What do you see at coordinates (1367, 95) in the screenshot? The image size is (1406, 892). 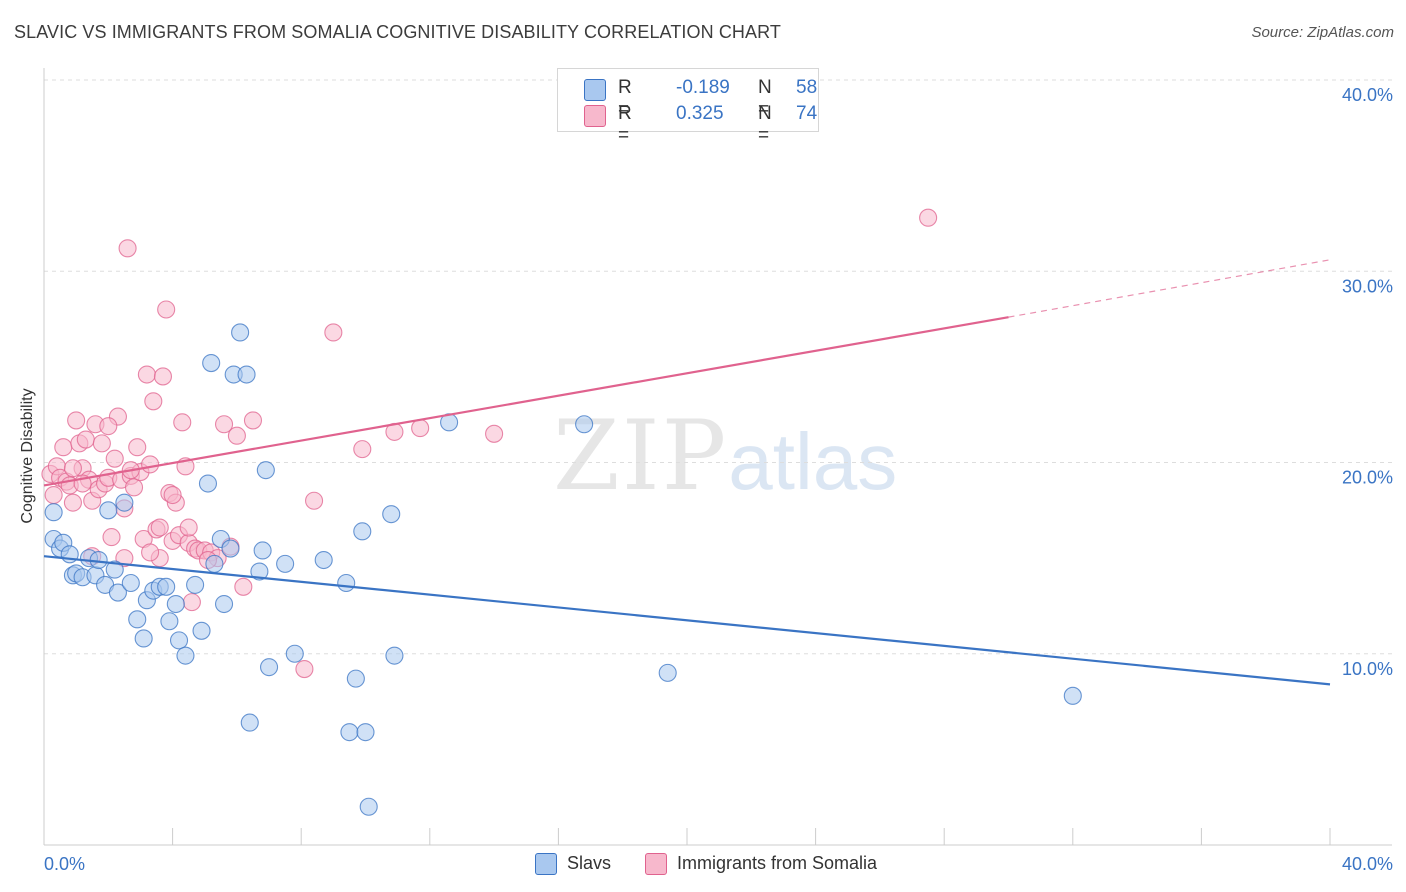 I see `y-tick-label: 40.0%` at bounding box center [1367, 95].